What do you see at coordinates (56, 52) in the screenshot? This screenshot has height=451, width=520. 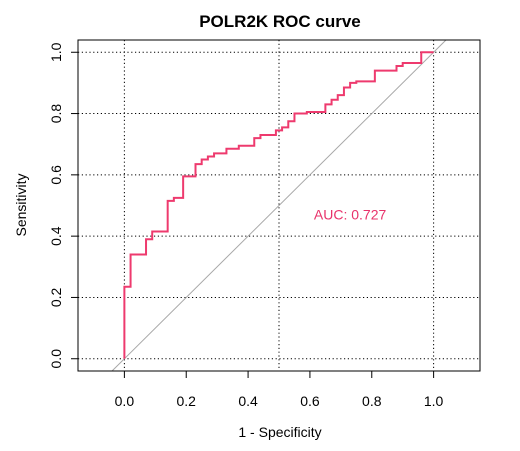 I see `y-tick-label: 1.0` at bounding box center [56, 52].